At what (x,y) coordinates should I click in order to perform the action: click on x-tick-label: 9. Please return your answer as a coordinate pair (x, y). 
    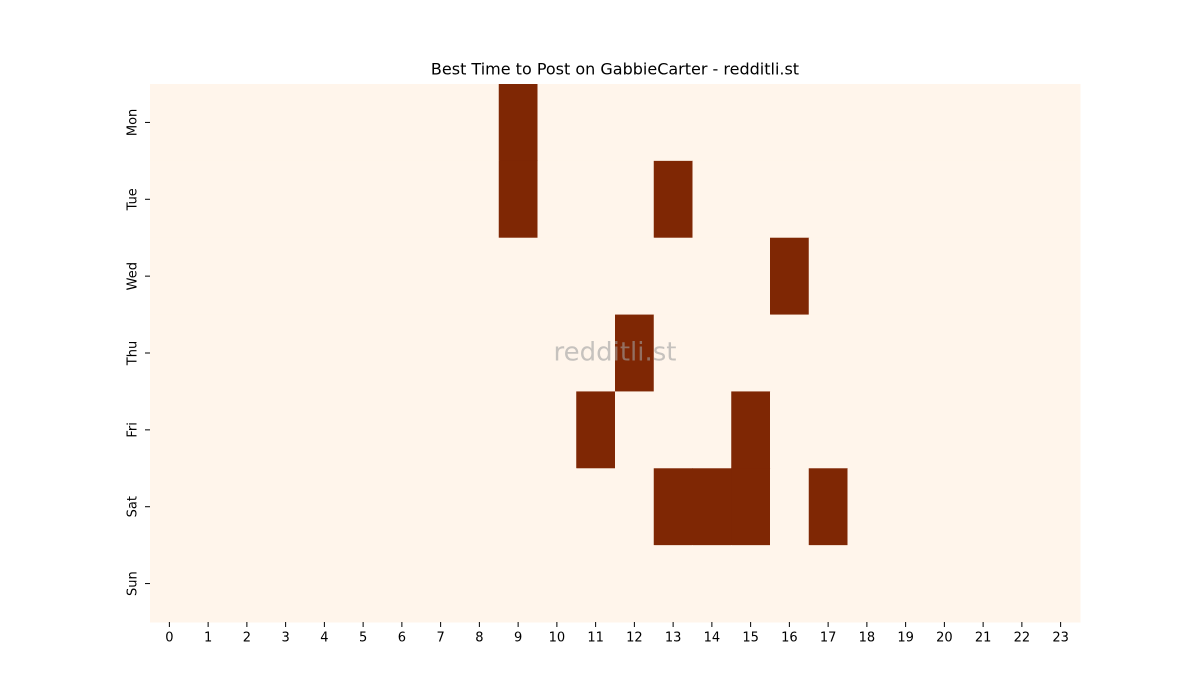
    Looking at the image, I should click on (518, 638).